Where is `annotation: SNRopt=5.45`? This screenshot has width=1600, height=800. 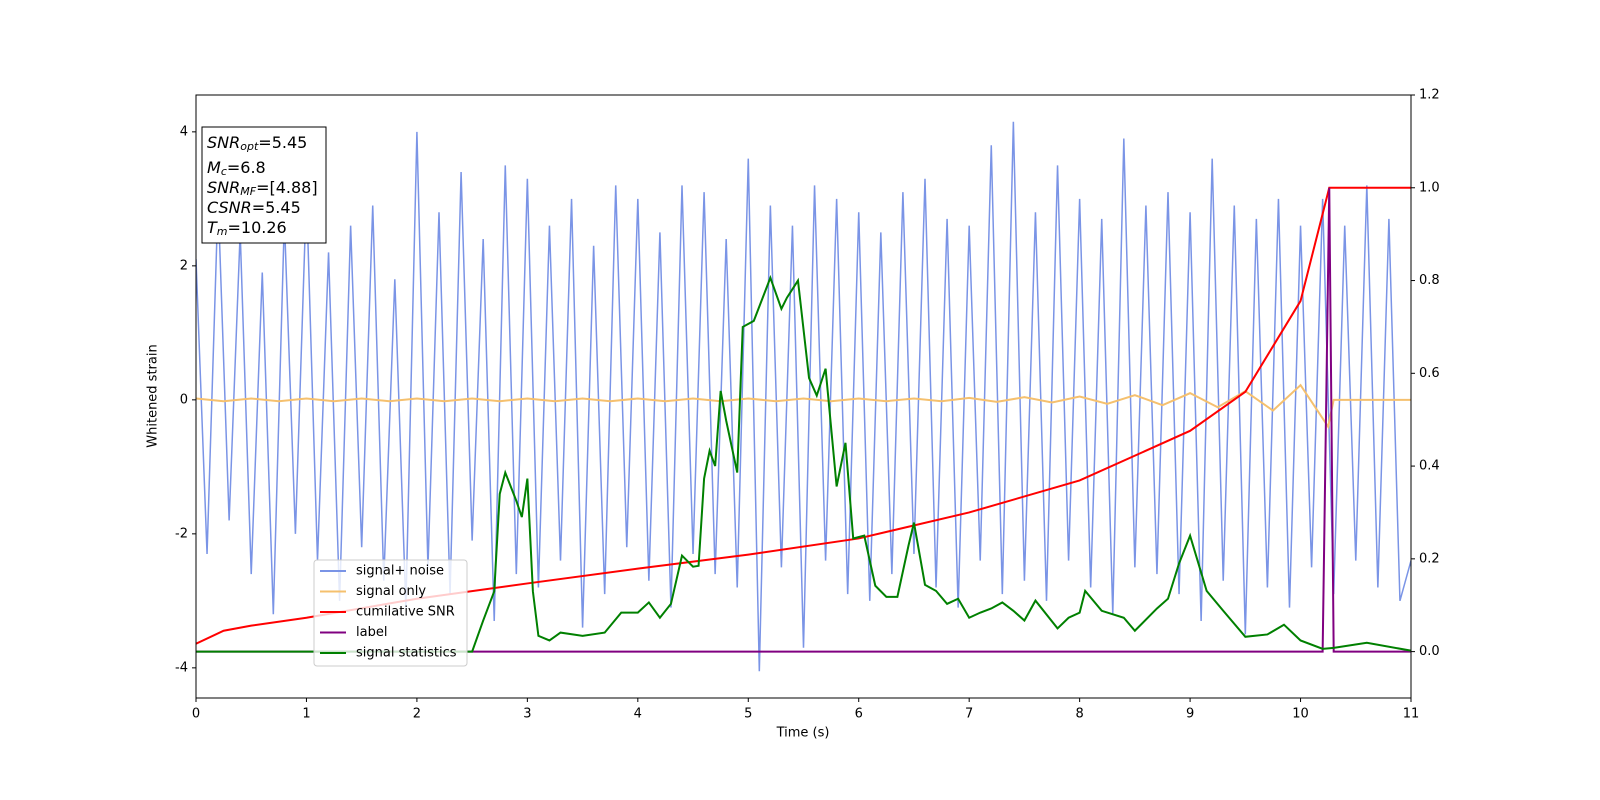 annotation: SNRopt=5.45 is located at coordinates (257, 143).